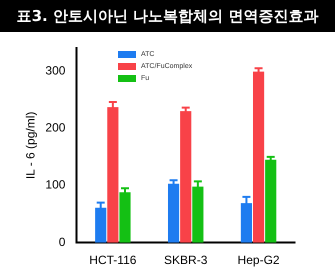  Describe the element at coordinates (113, 260) in the screenshot. I see `x-tick-label: HCT-116` at that location.